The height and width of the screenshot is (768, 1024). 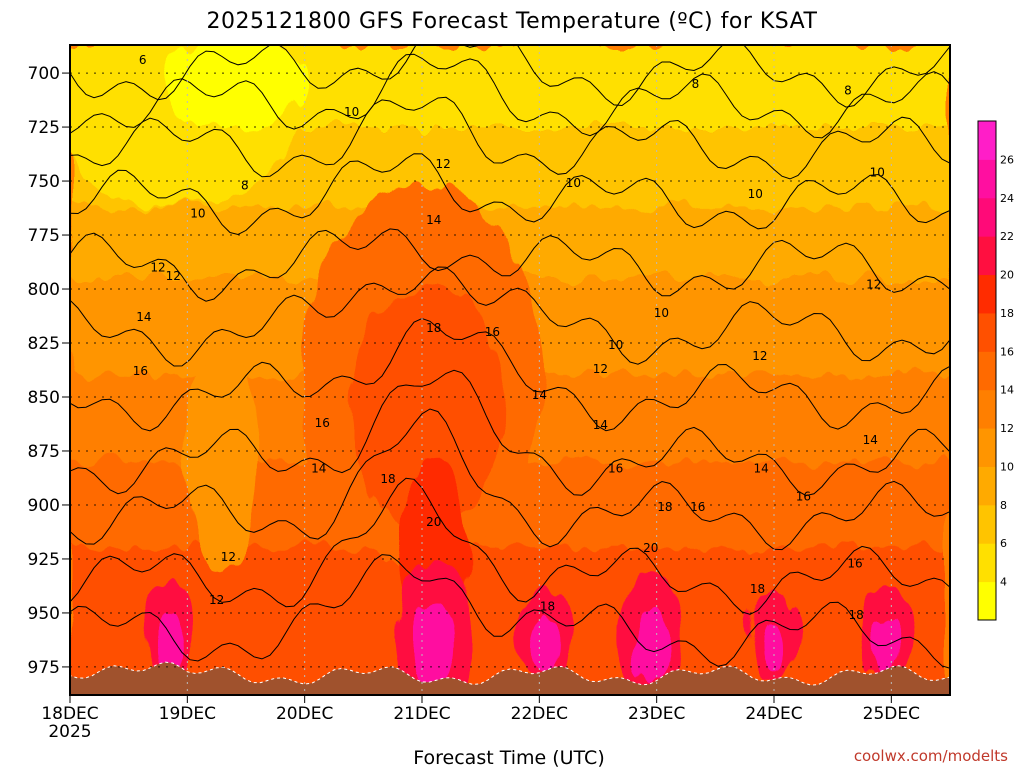 What do you see at coordinates (187, 714) in the screenshot?
I see `x-tick-label: 19DEC` at bounding box center [187, 714].